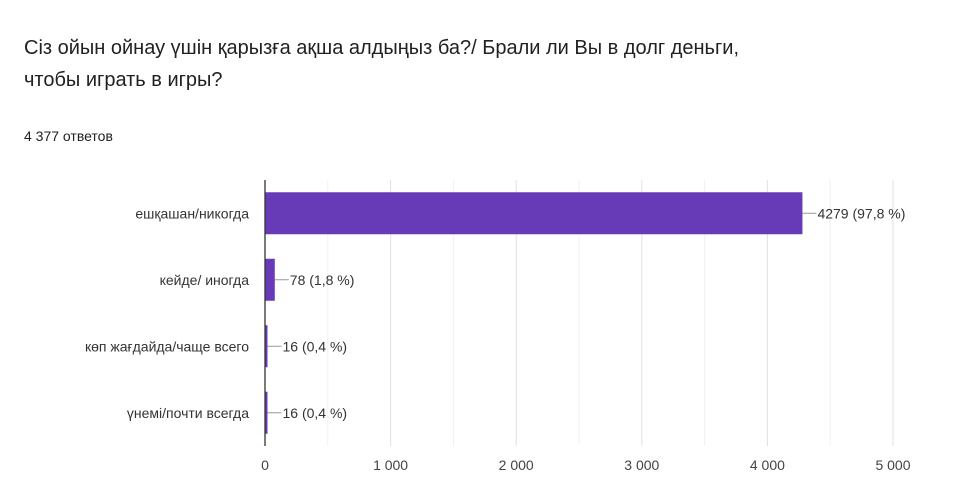 The image size is (974, 502). I want to click on data-label: 78 (1,8 %), so click(322, 280).